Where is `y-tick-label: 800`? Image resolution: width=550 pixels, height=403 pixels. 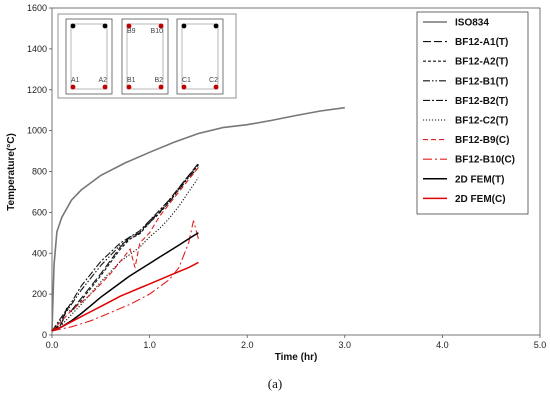
y-tick-label: 800 is located at coordinates (39, 172).